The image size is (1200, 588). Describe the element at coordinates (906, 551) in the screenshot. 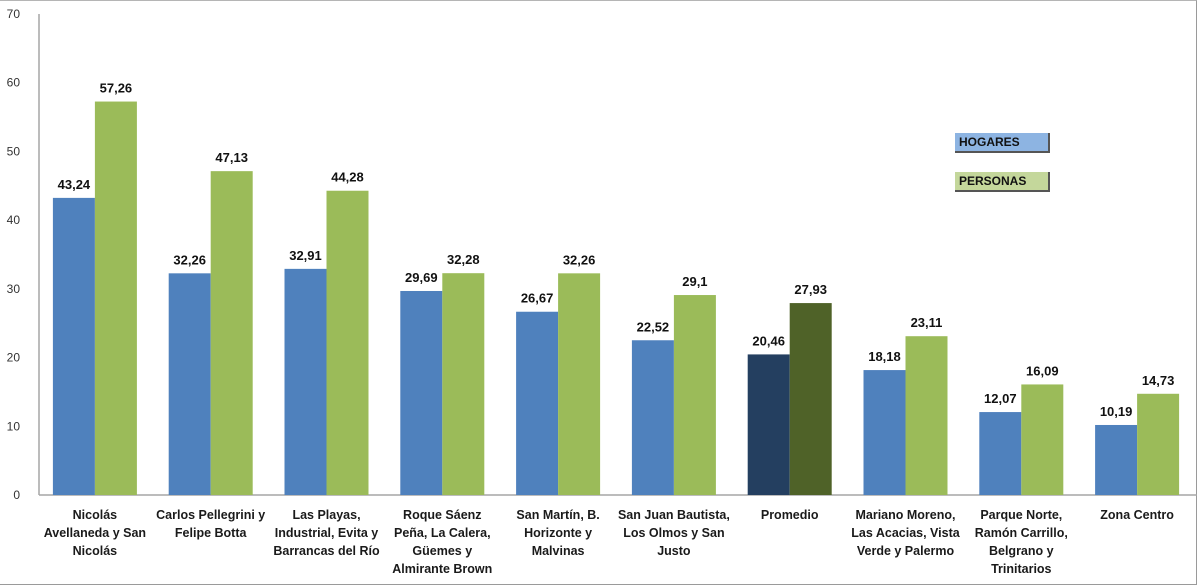

I see `category-label: Verde y Palermo` at that location.